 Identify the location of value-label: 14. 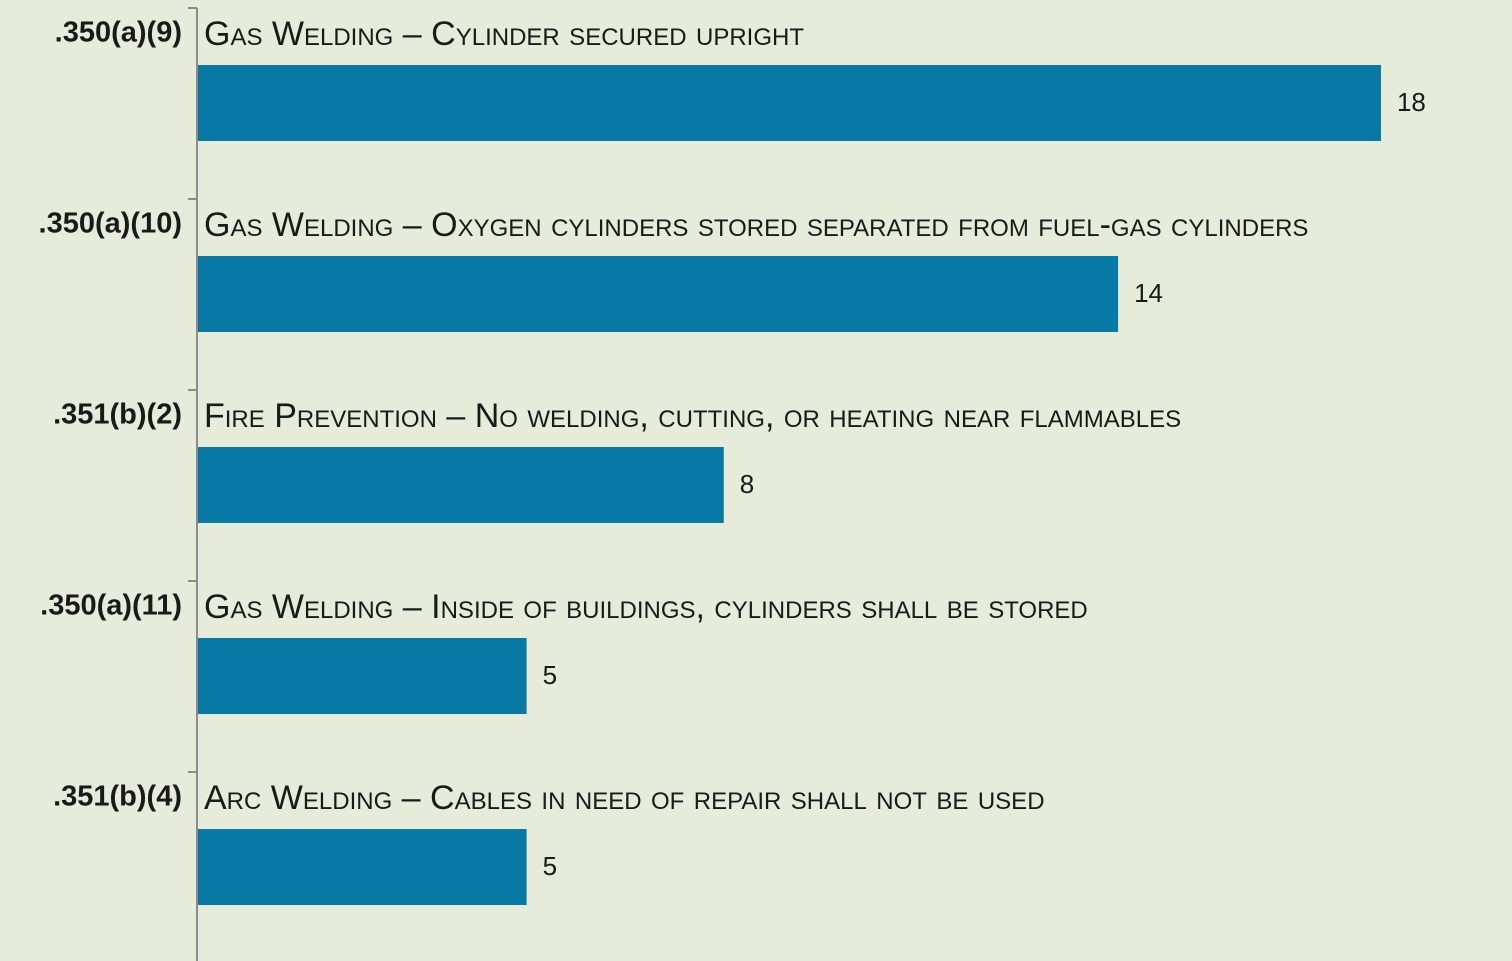
(1148, 293).